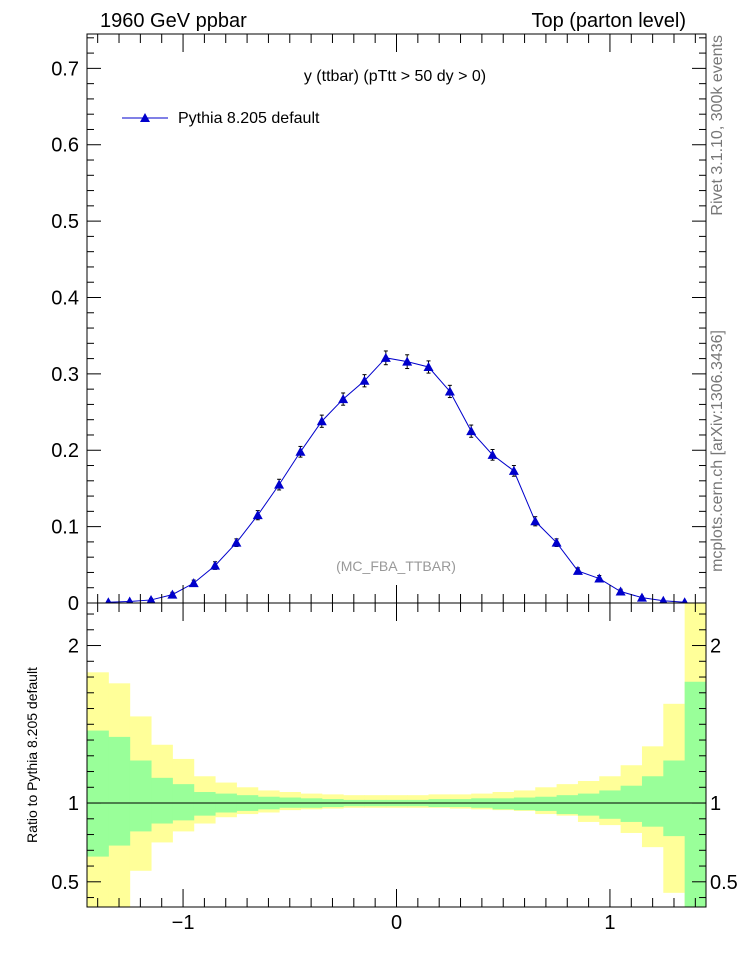  What do you see at coordinates (608, 21) in the screenshot?
I see `header-right-title: Top (parton level)` at bounding box center [608, 21].